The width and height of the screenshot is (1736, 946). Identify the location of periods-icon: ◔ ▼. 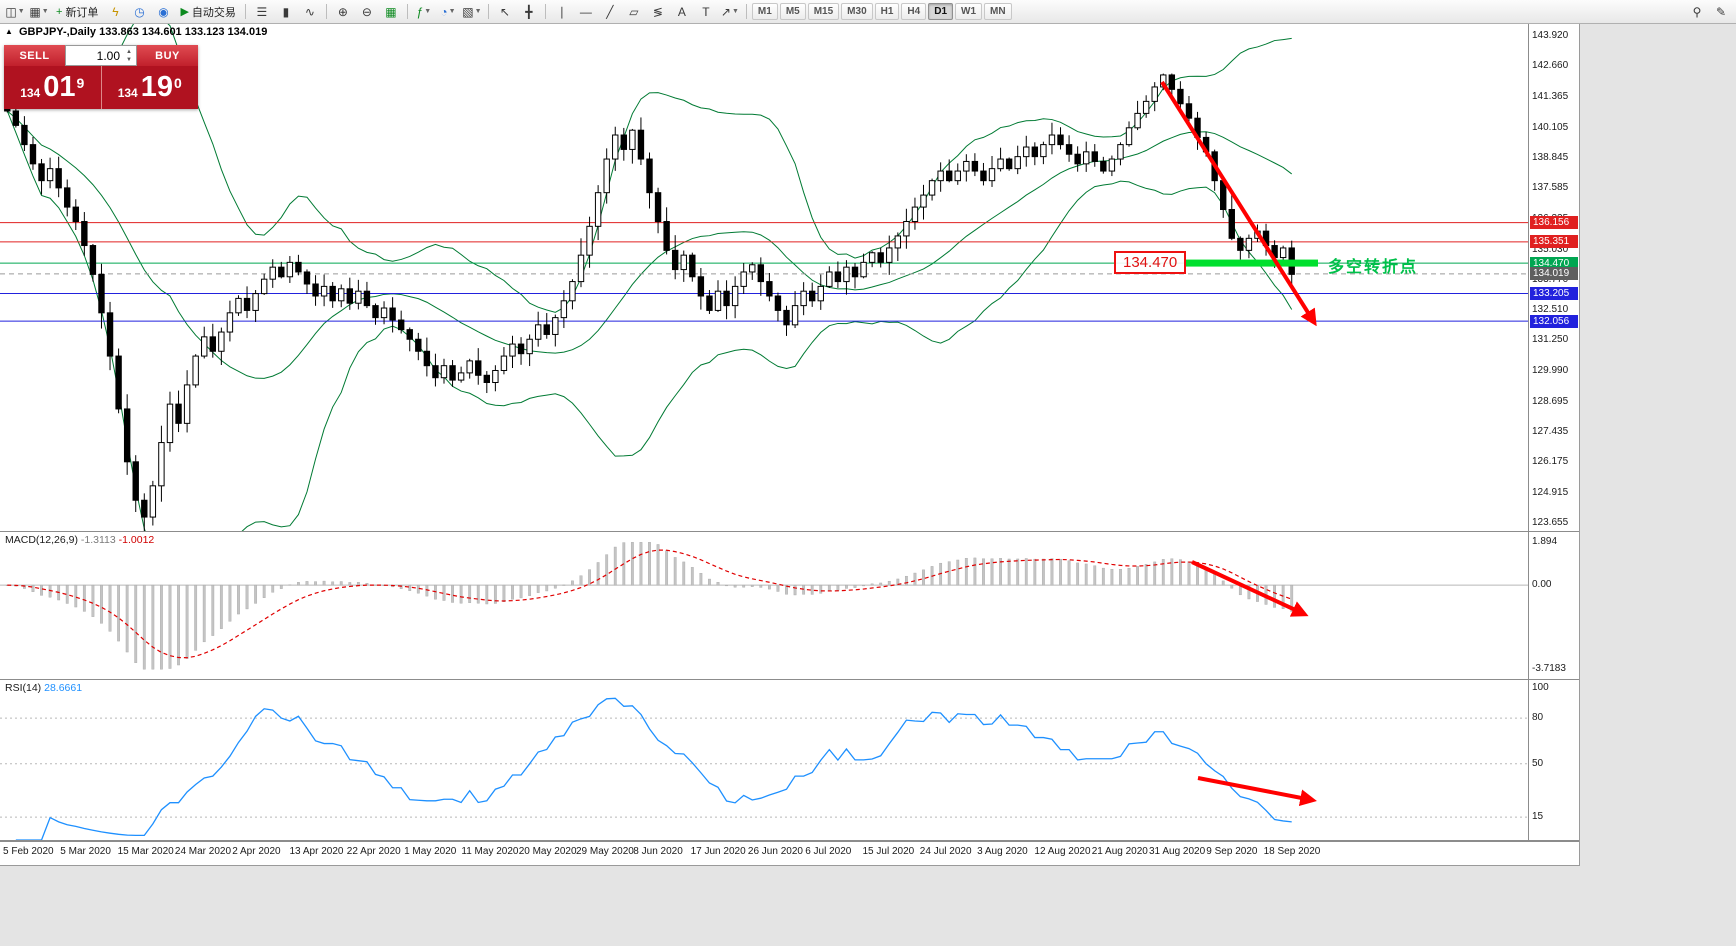
(448, 11).